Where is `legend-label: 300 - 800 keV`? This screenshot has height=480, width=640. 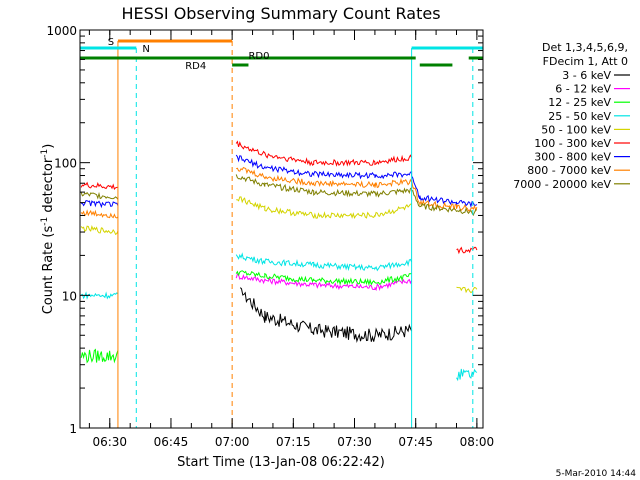 legend-label: 300 - 800 keV is located at coordinates (572, 157).